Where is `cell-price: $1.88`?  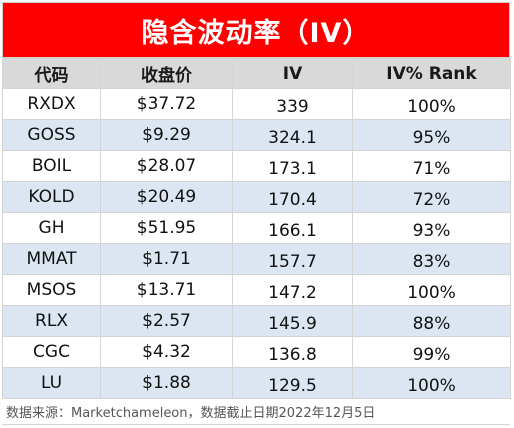 cell-price: $1.88 is located at coordinates (166, 383).